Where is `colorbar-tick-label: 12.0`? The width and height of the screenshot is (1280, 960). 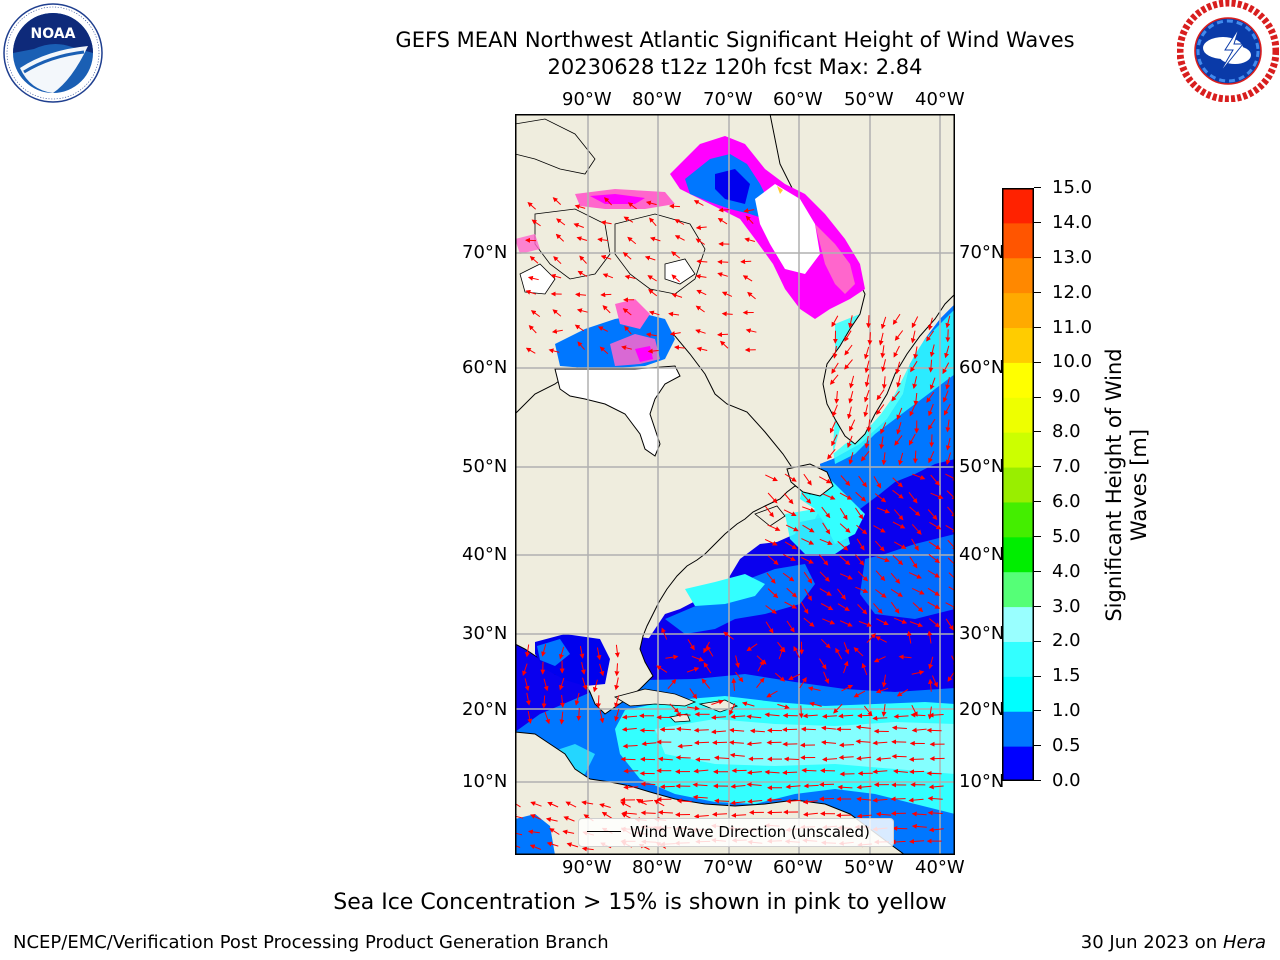
colorbar-tick-label: 12.0 is located at coordinates (1072, 292).